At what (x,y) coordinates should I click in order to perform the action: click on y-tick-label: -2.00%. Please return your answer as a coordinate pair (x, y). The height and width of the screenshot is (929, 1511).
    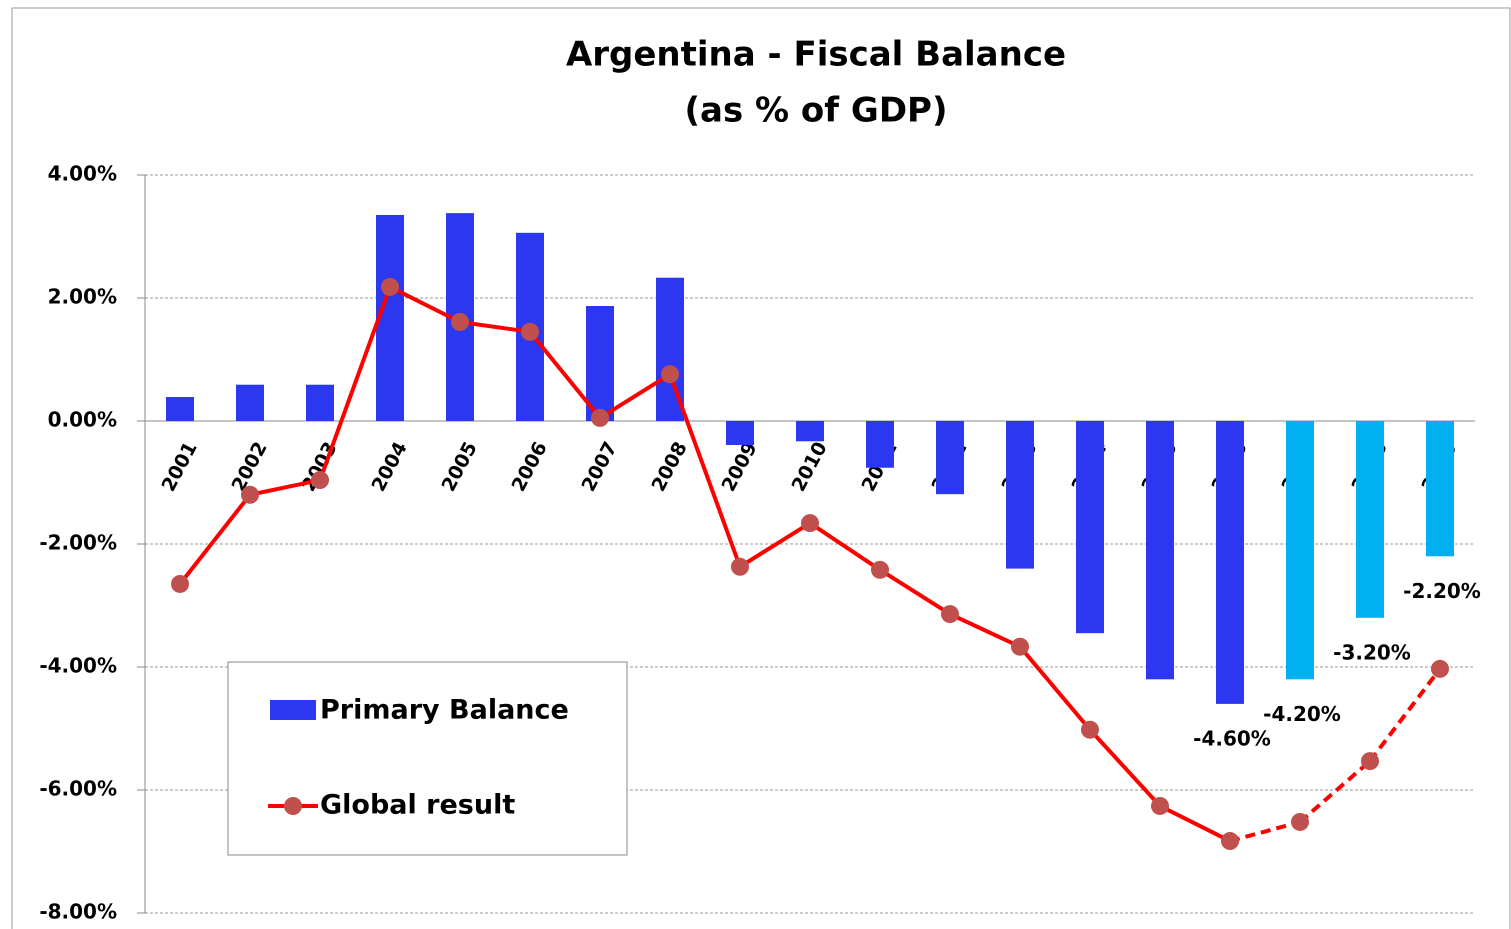
    Looking at the image, I should click on (78, 543).